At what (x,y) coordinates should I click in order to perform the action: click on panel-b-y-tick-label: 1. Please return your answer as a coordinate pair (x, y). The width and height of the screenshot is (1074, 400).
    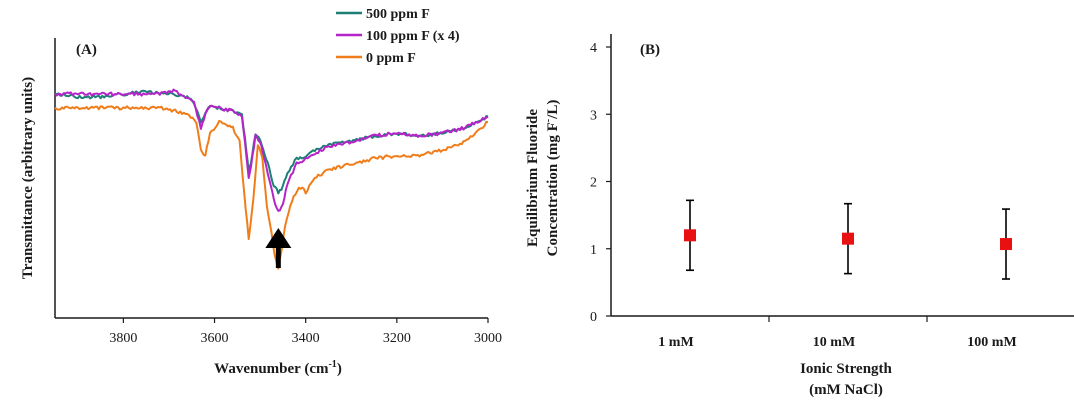
    Looking at the image, I should click on (593, 250).